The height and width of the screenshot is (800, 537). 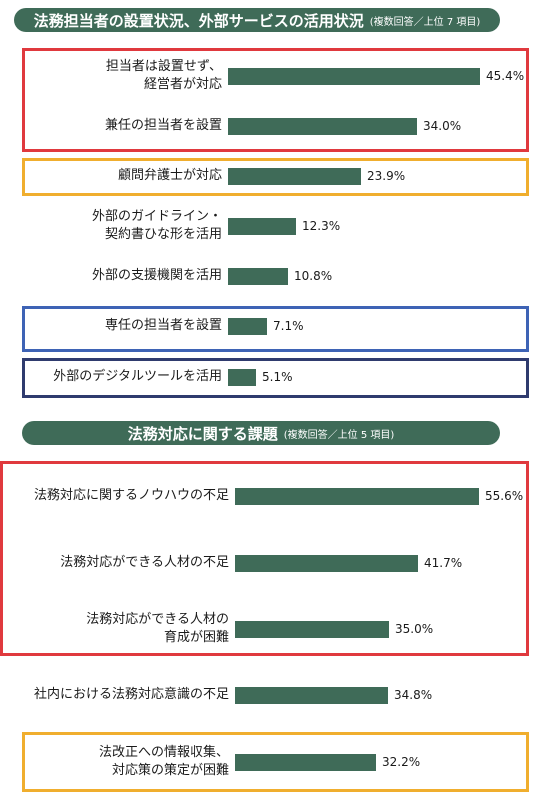 I want to click on bar-value-label: 35.0%, so click(x=414, y=629).